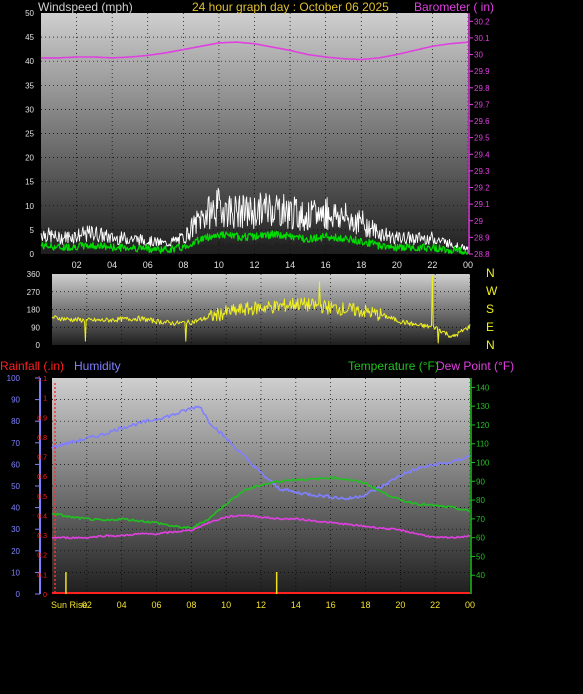 This screenshot has height=694, width=583. Describe the element at coordinates (490, 273) in the screenshot. I see `compass-N-0: N` at that location.